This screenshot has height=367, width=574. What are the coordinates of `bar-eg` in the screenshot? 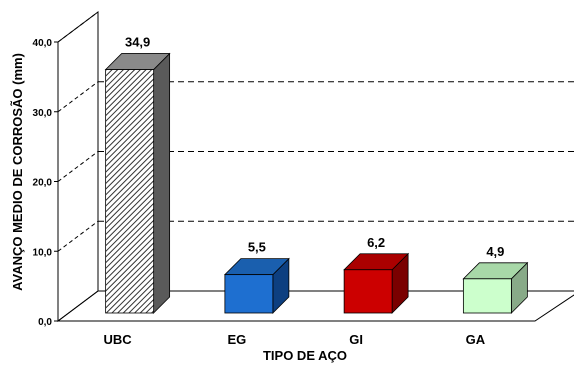 It's located at (256, 285).